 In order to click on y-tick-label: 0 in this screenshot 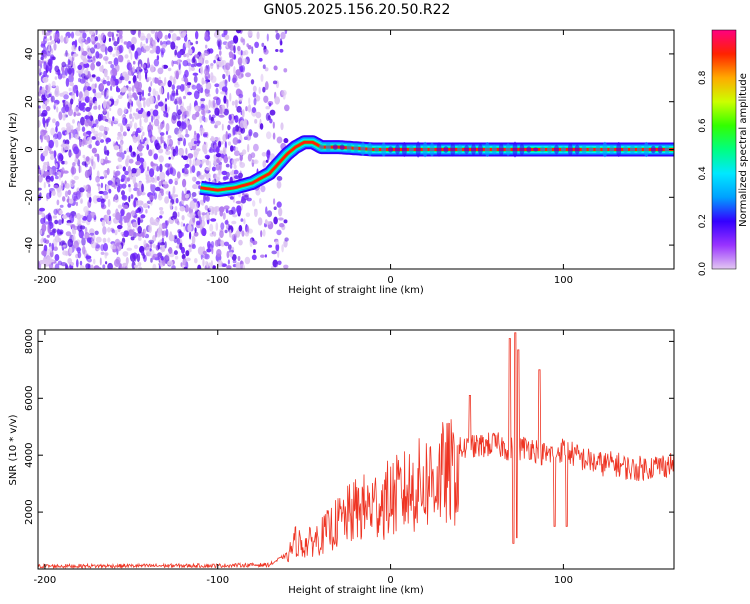, I will do `click(29, 149)`.